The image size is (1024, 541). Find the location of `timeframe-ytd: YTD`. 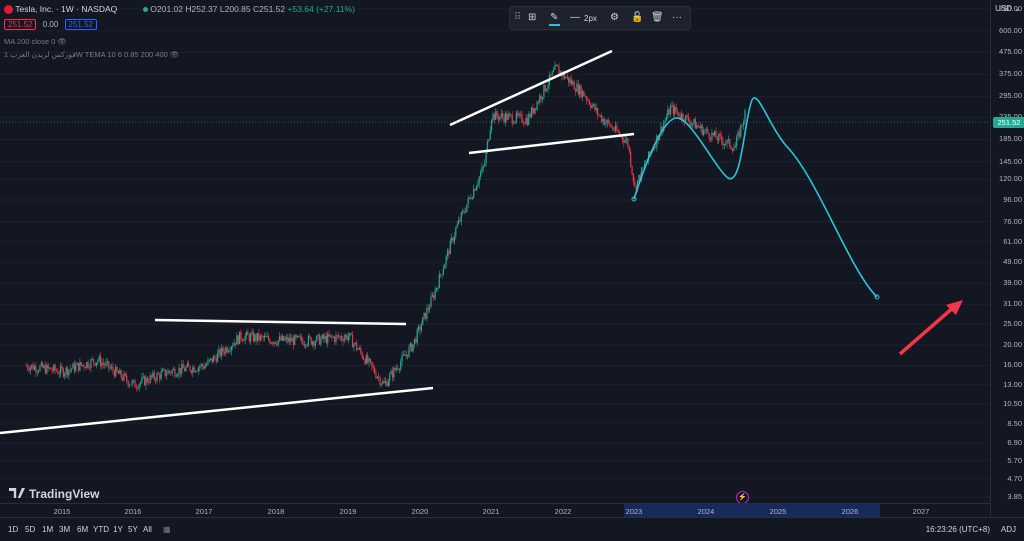

timeframe-ytd: YTD is located at coordinates (101, 529).